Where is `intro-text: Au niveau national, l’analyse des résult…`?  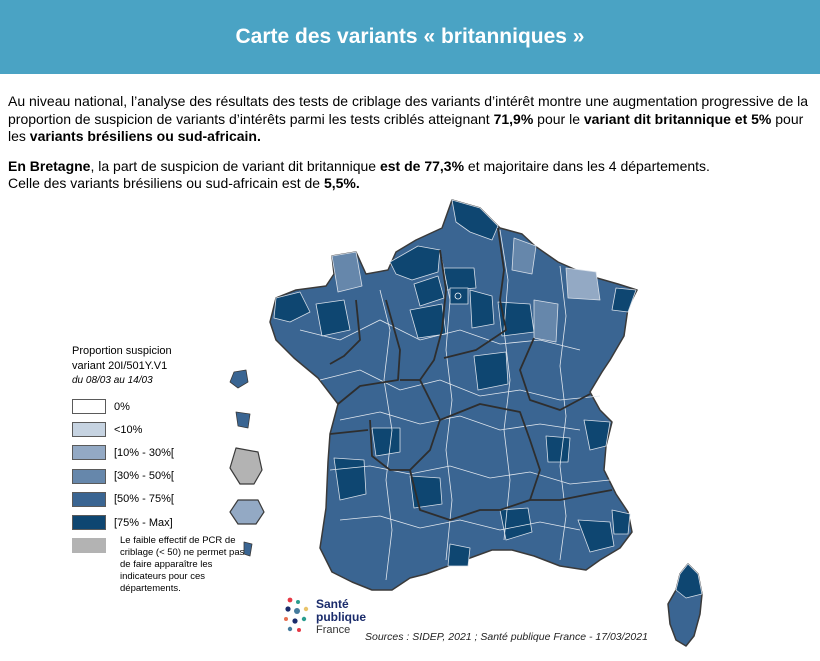 intro-text: Au niveau national, l’analyse des résult… is located at coordinates (411, 143).